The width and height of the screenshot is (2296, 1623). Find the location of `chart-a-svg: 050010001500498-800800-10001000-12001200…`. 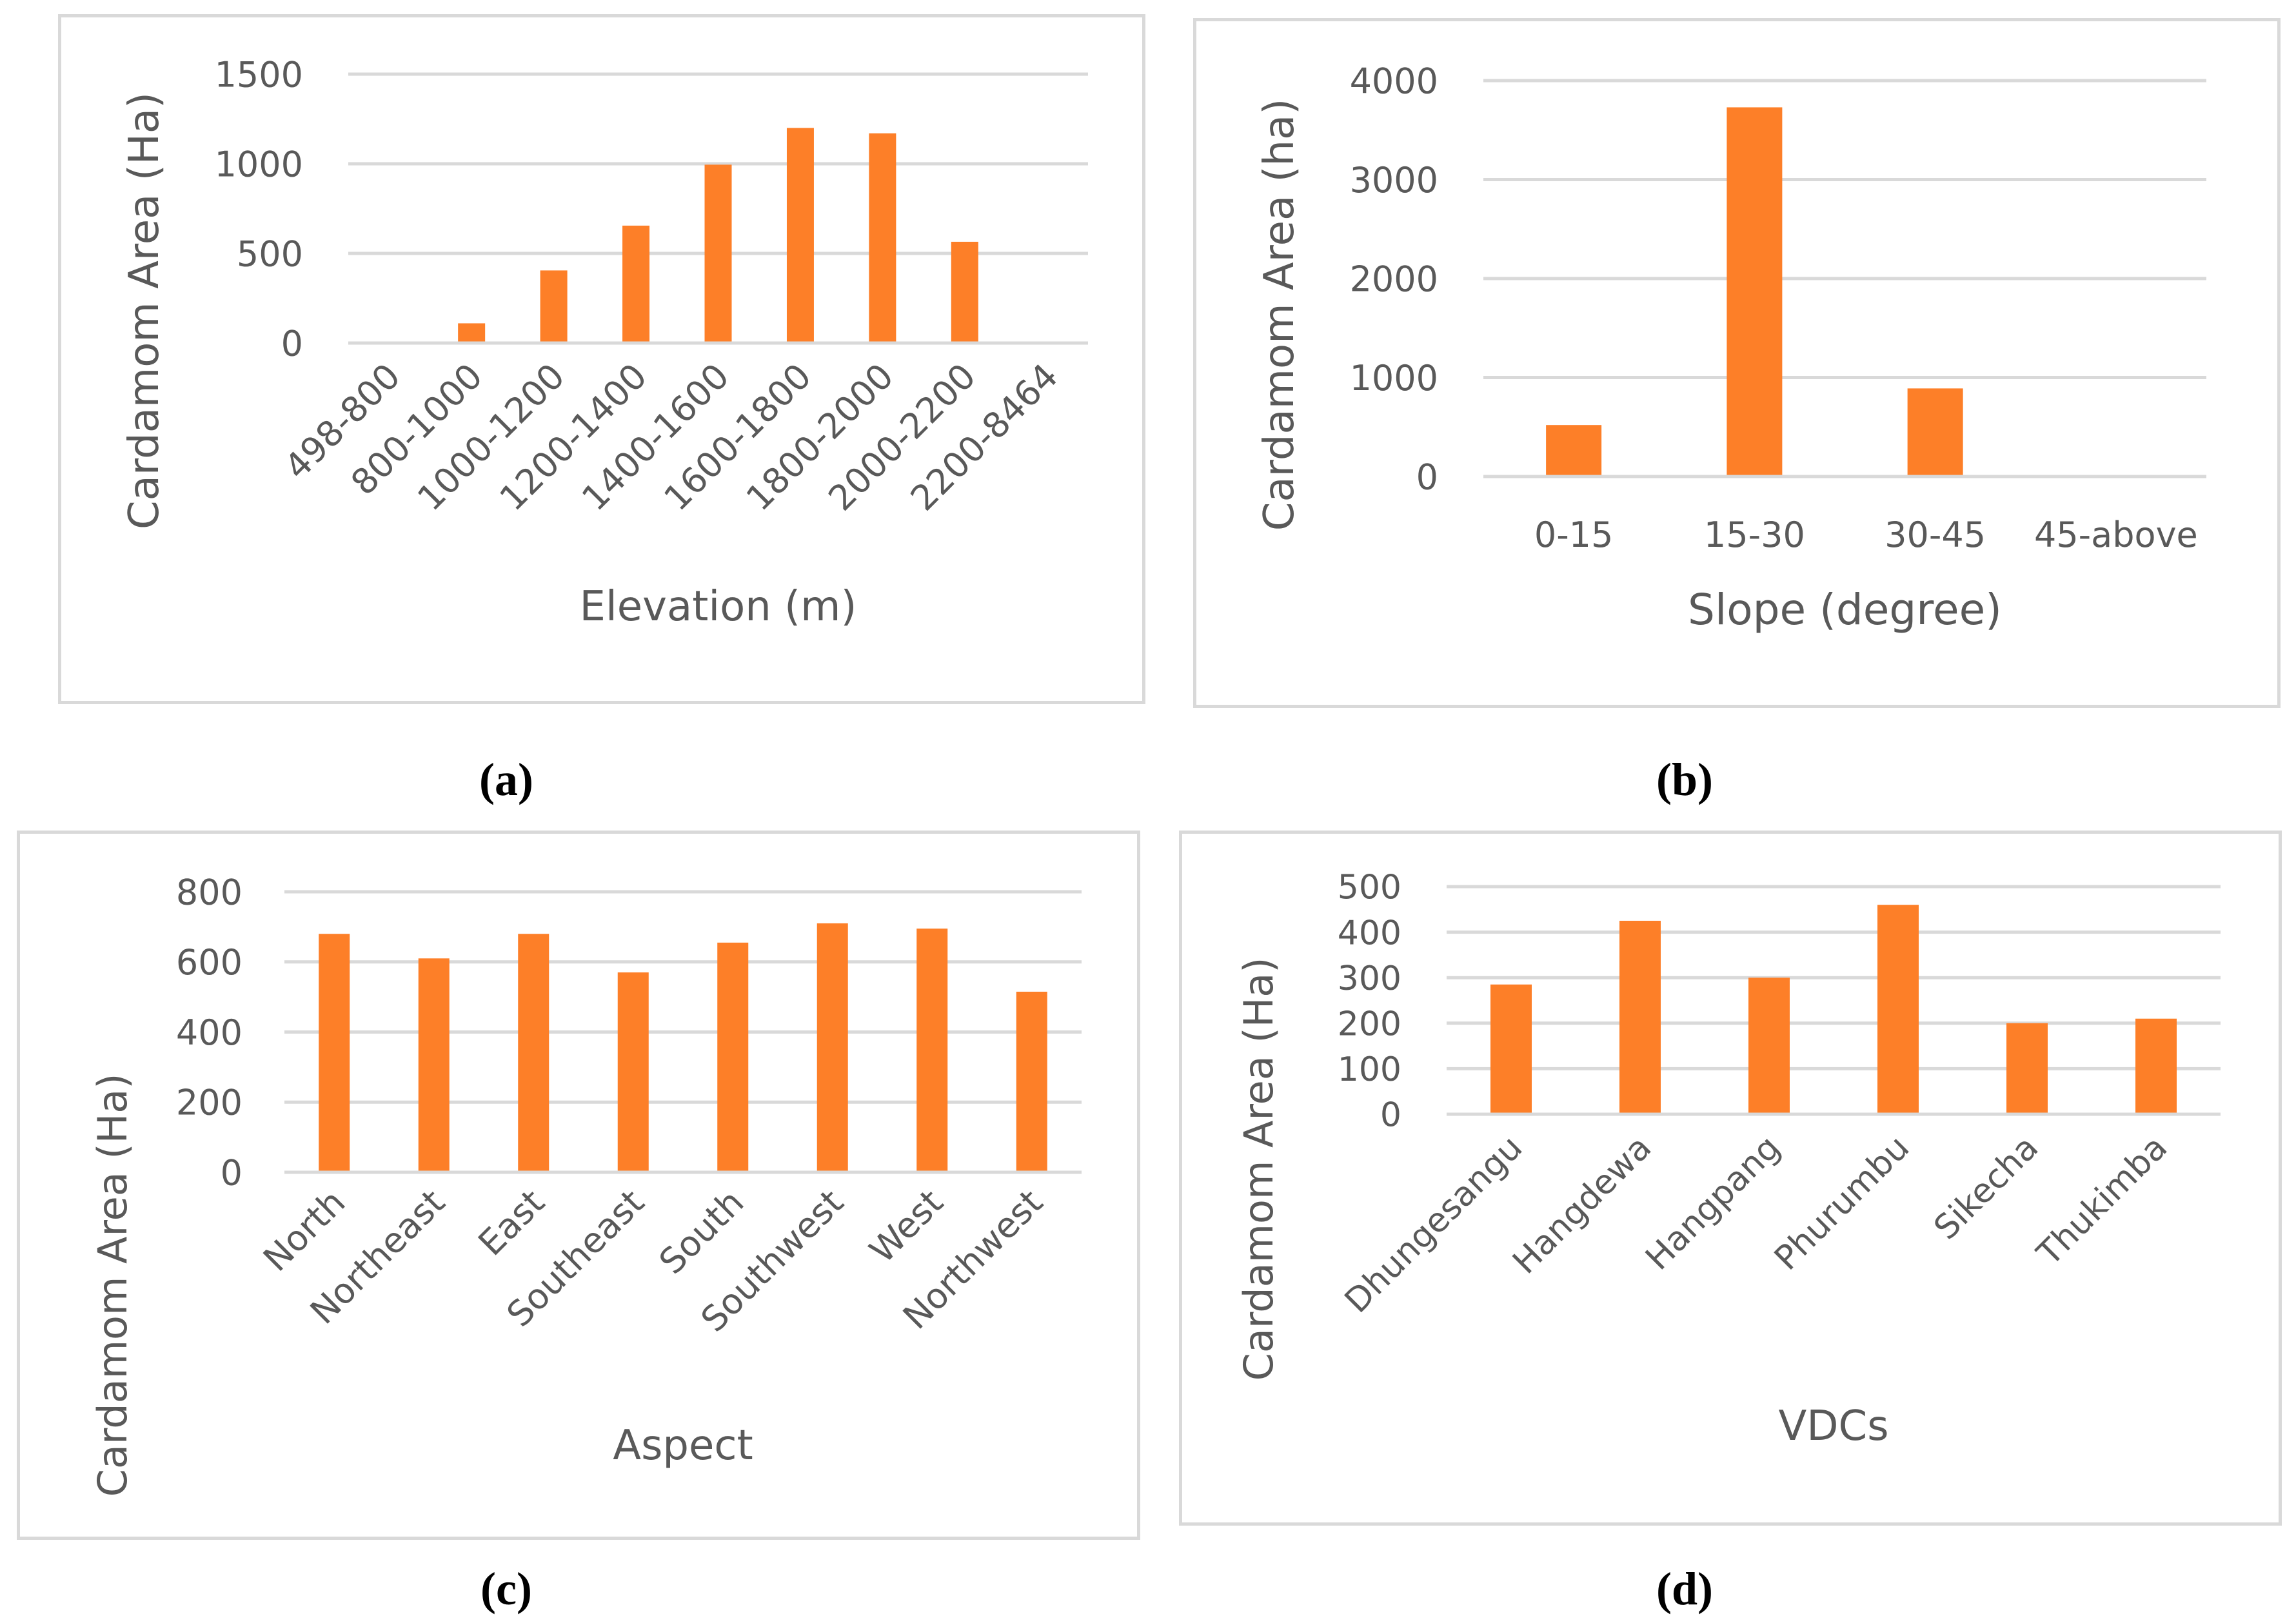

chart-a-svg: 050010001500498-800800-10001000-12001200… is located at coordinates (604, 343).